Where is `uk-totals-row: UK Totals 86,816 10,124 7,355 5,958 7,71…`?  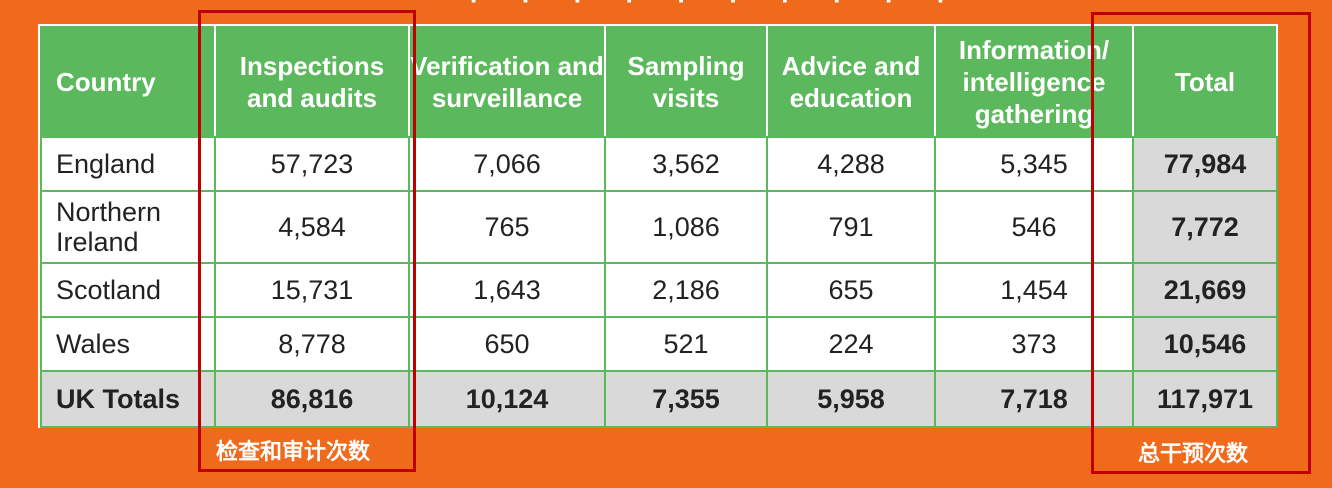
uk-totals-row: UK Totals 86,816 10,124 7,355 5,958 7,71… is located at coordinates (659, 399).